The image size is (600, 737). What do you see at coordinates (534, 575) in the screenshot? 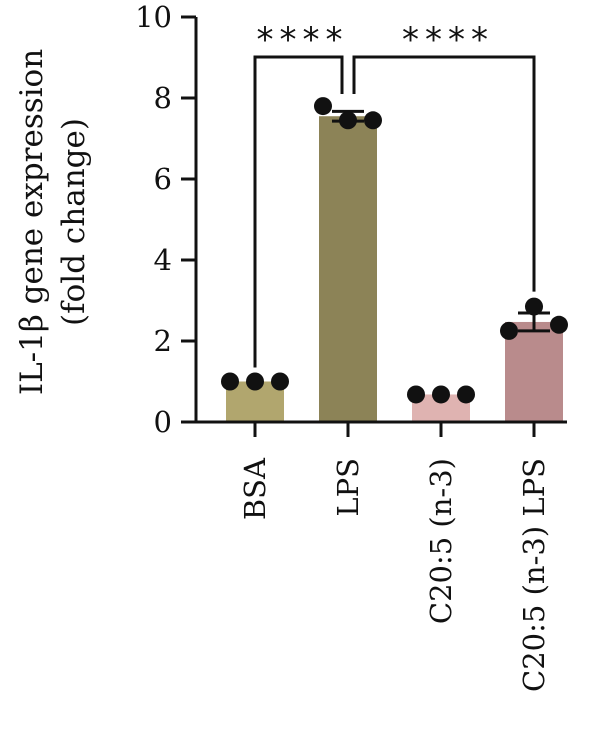
I see `x-category-label-3: C20:5 (n-3) LPS` at bounding box center [534, 575].